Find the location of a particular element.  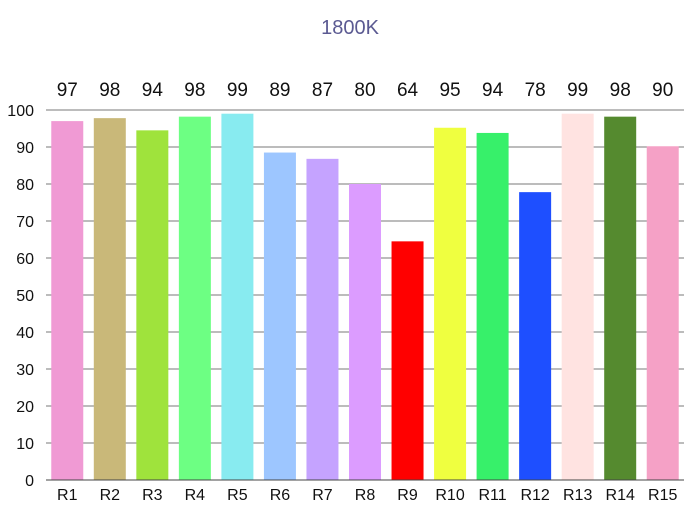

category-label-r8: R8 is located at coordinates (365, 495).